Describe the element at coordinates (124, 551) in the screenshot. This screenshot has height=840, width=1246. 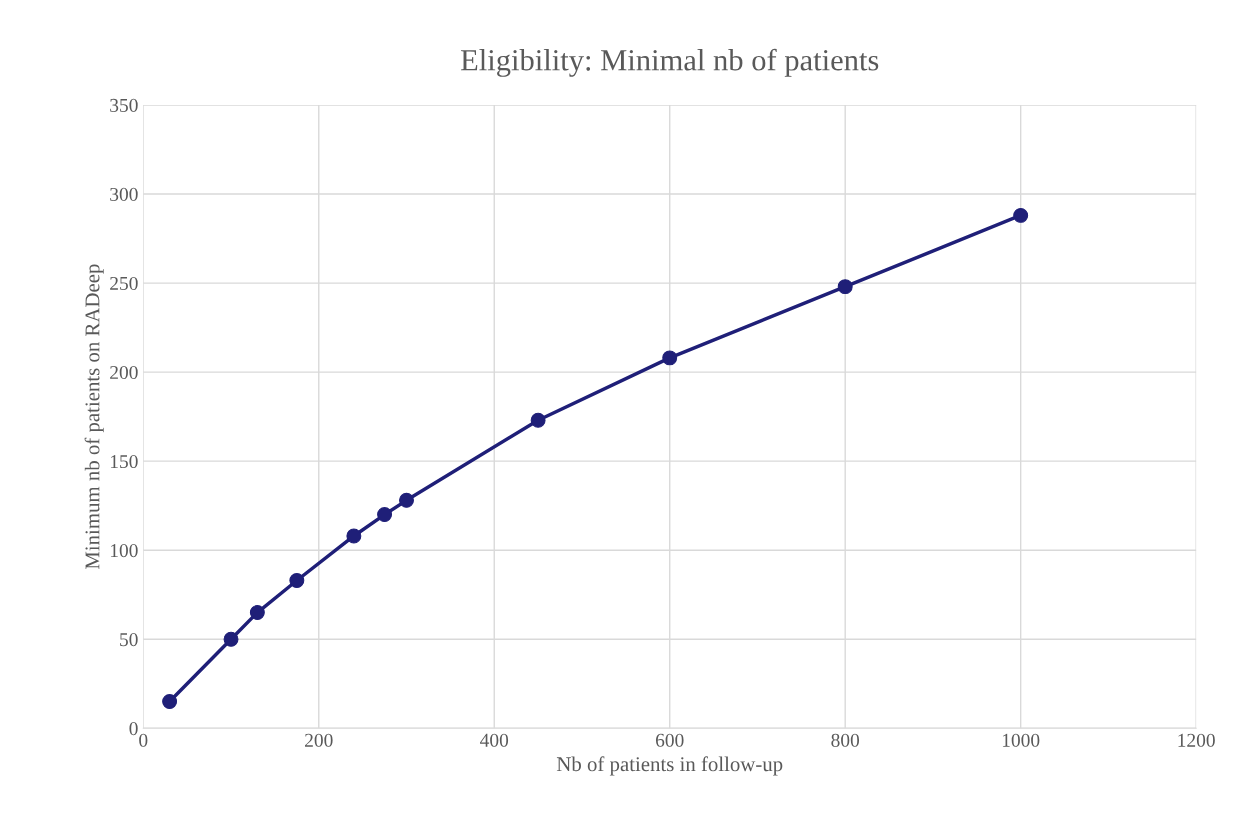
I see `y-tick-label: 100` at that location.